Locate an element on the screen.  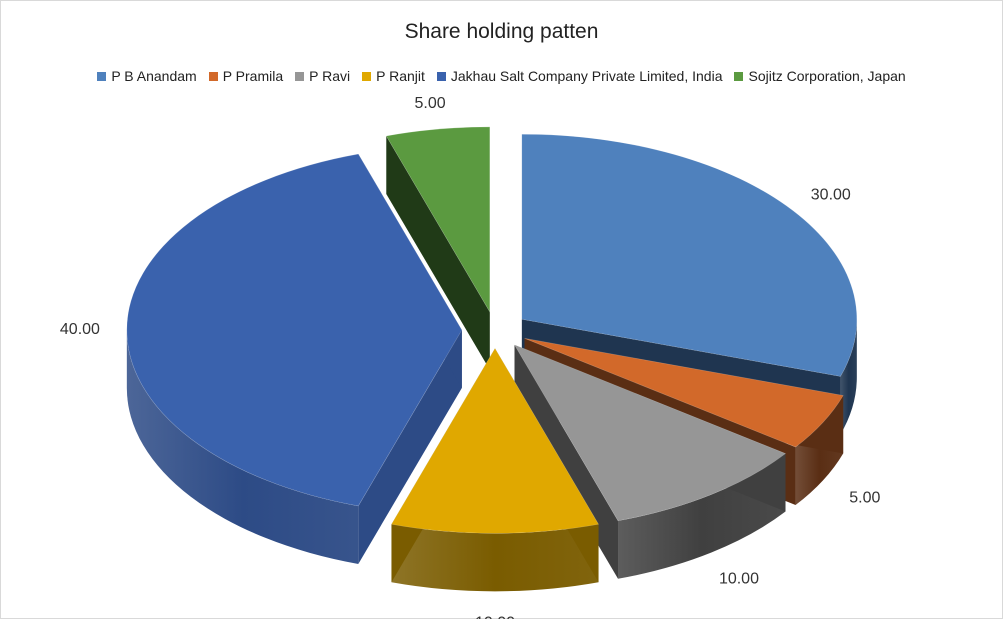
legend-label: P Ranjit is located at coordinates (400, 76).